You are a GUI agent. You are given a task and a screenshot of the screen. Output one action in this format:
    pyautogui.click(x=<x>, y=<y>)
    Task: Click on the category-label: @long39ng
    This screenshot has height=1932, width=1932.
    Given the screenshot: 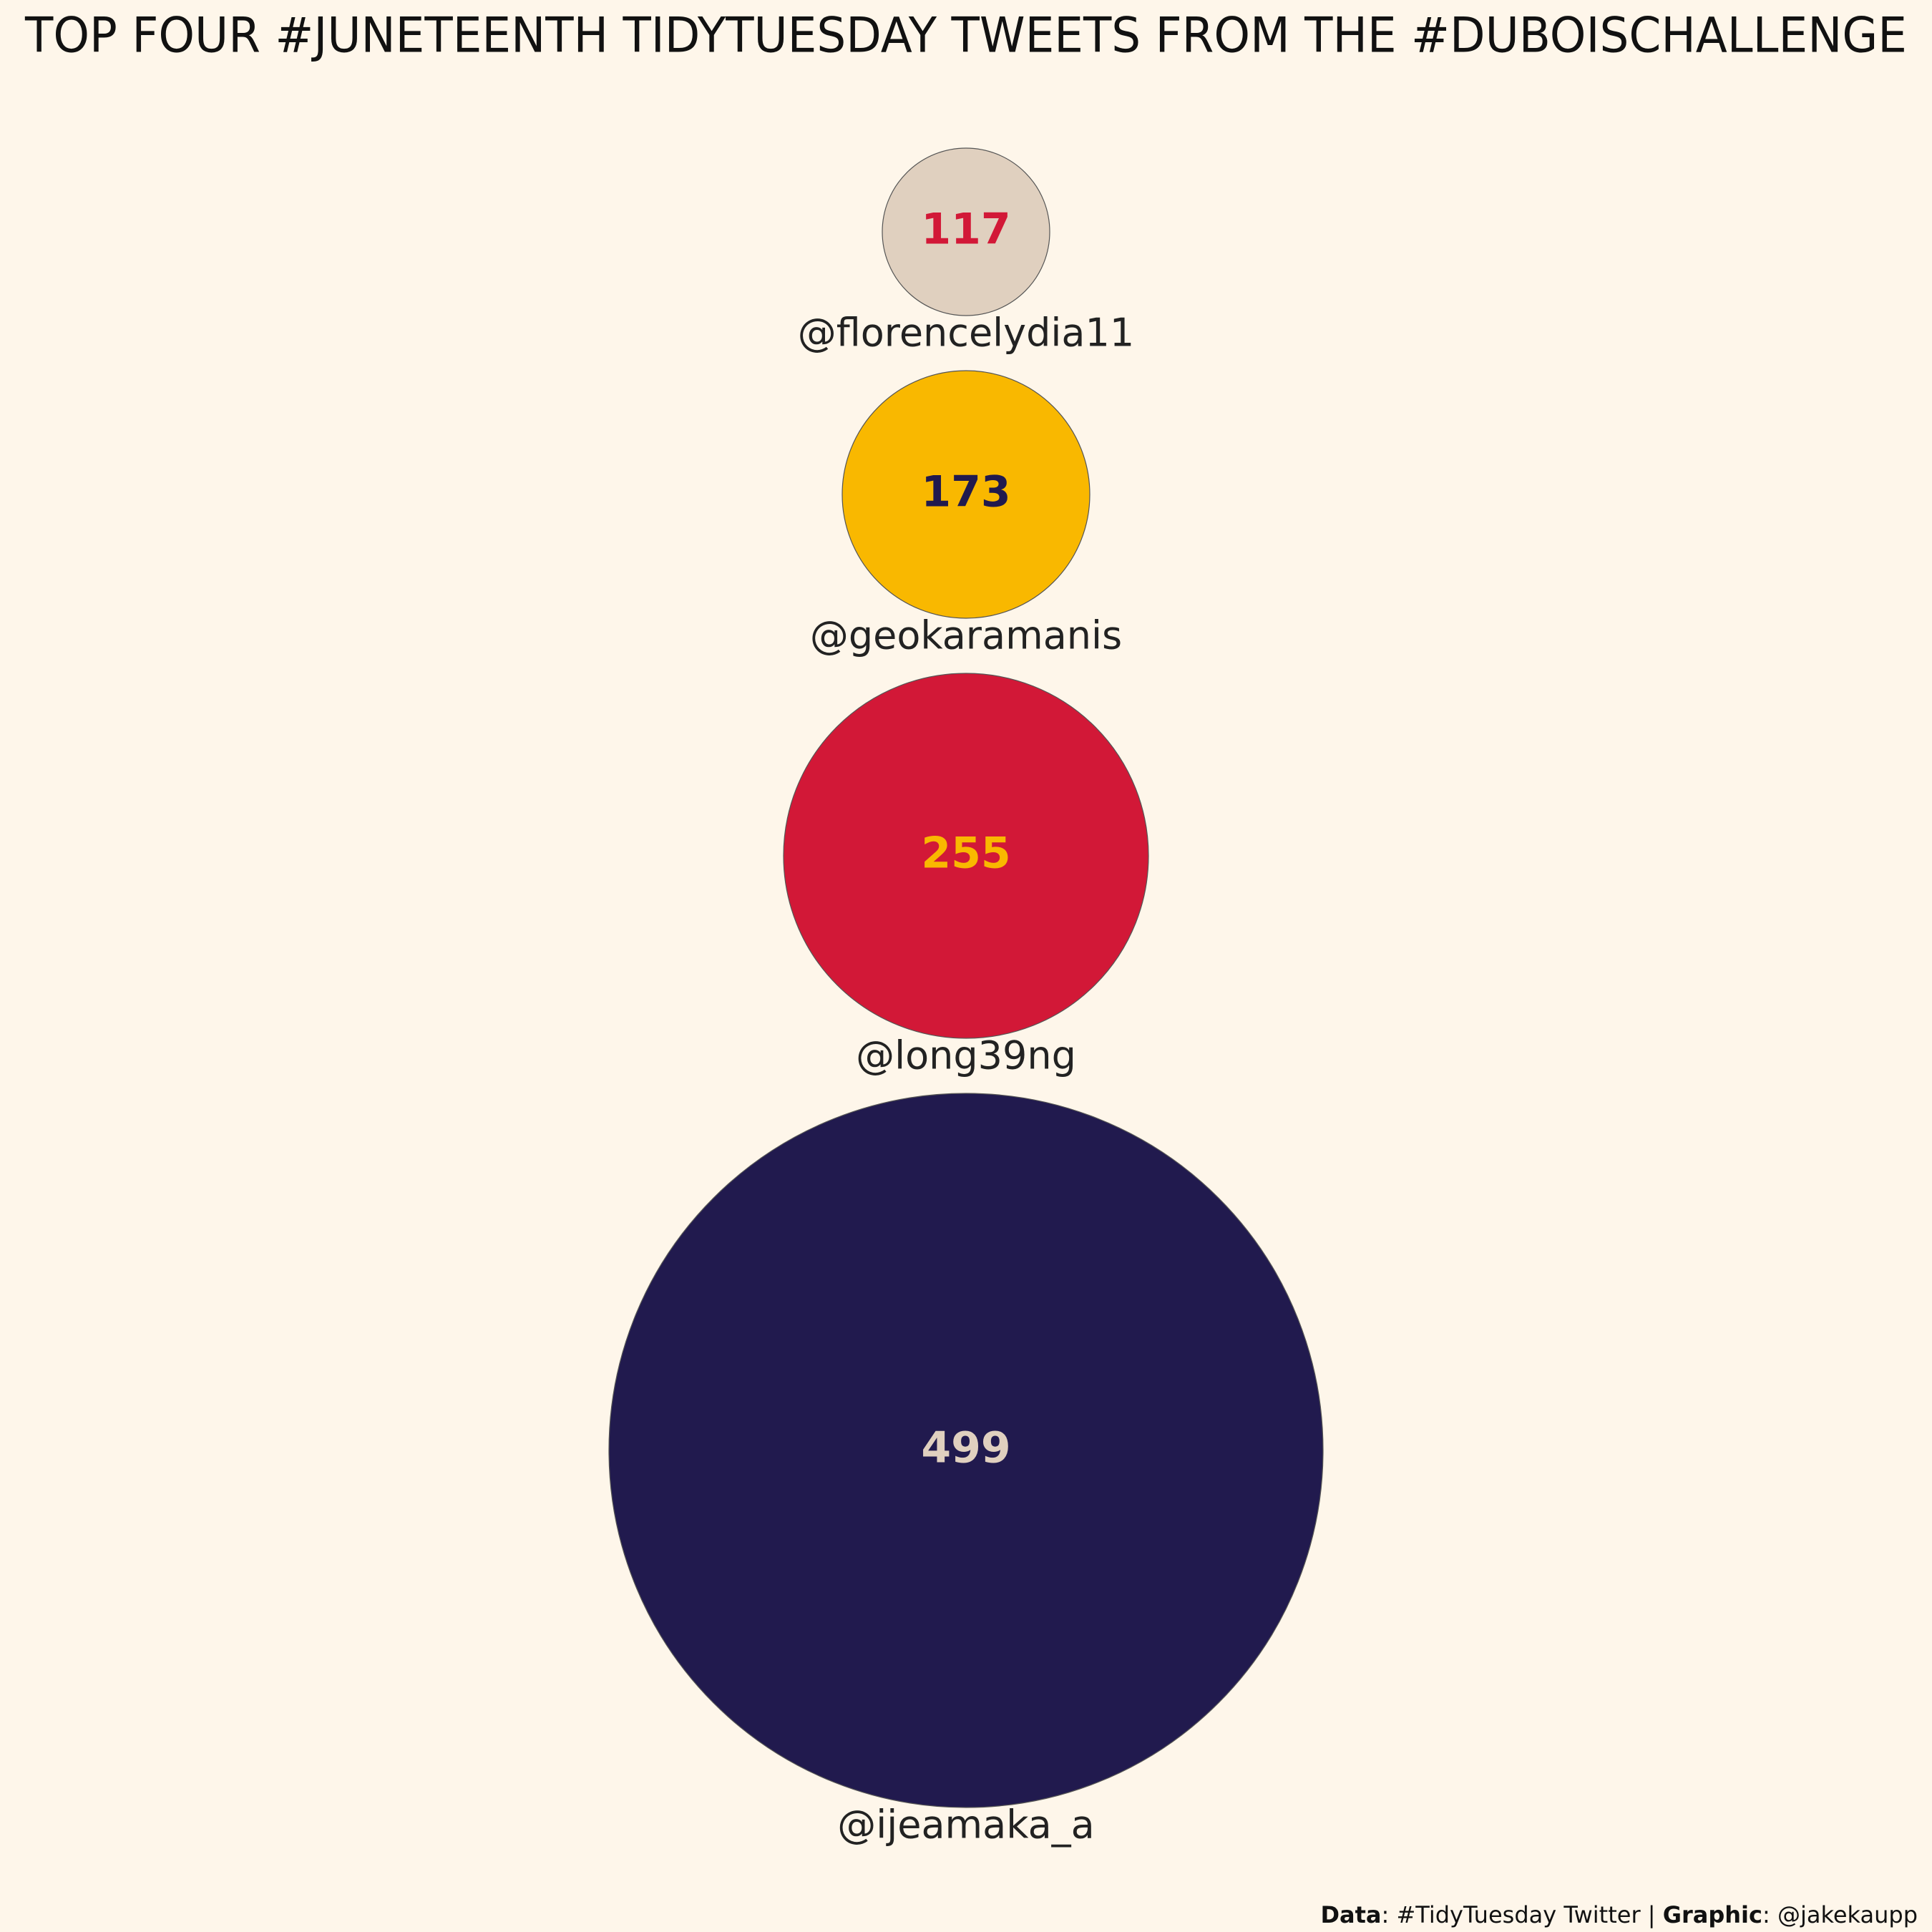 What is the action you would take?
    pyautogui.click(x=966, y=1055)
    